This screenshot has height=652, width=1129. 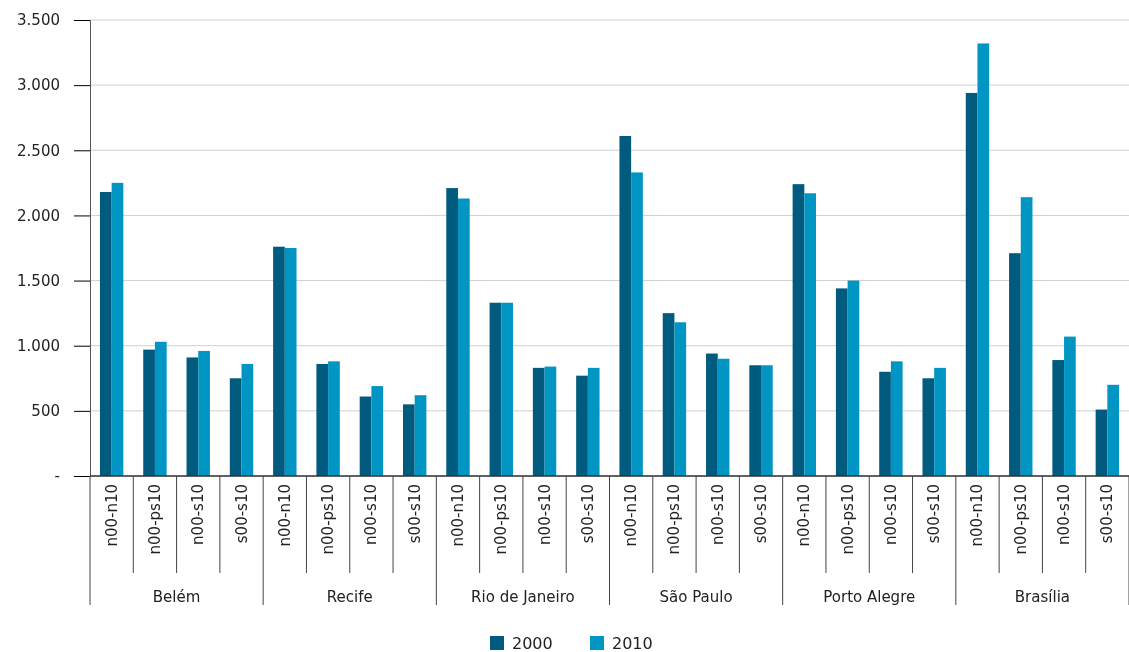 I want to click on y-tick-label: 1.000, so click(x=38, y=346).